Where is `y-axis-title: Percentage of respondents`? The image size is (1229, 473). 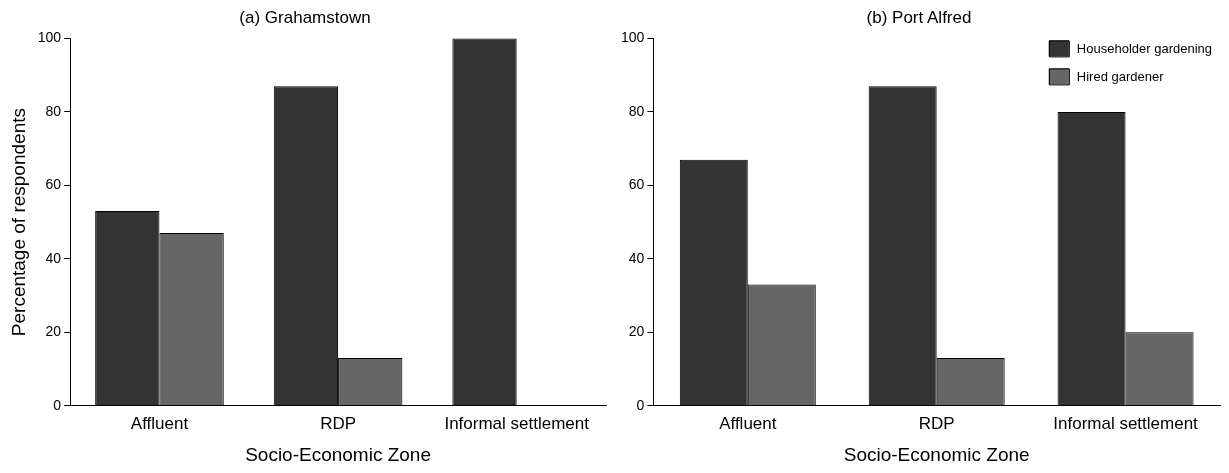 y-axis-title: Percentage of respondents is located at coordinates (18, 222).